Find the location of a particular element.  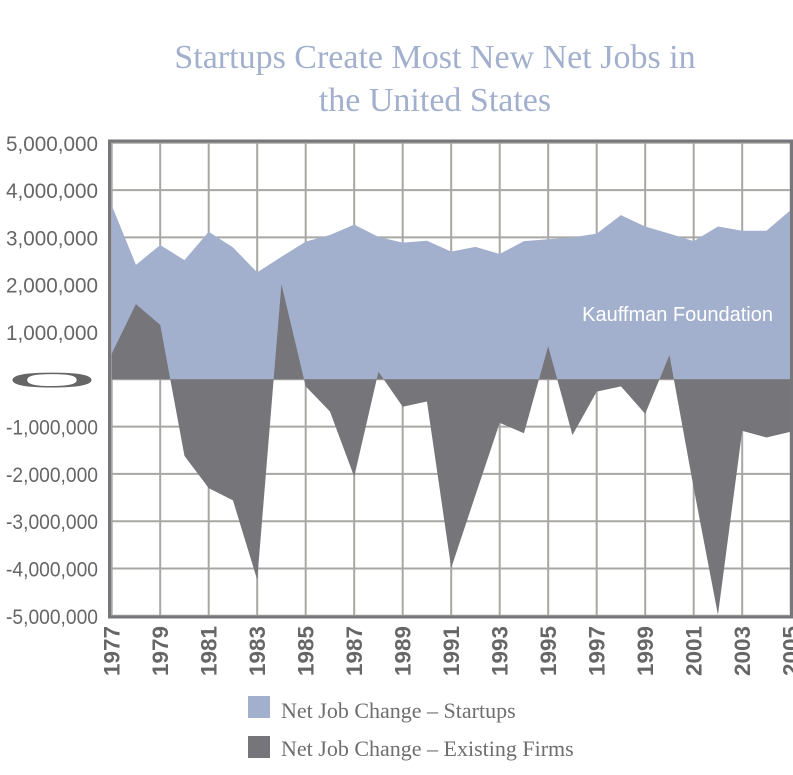

y-tick-label: -1,000,000 is located at coordinates (52, 428).